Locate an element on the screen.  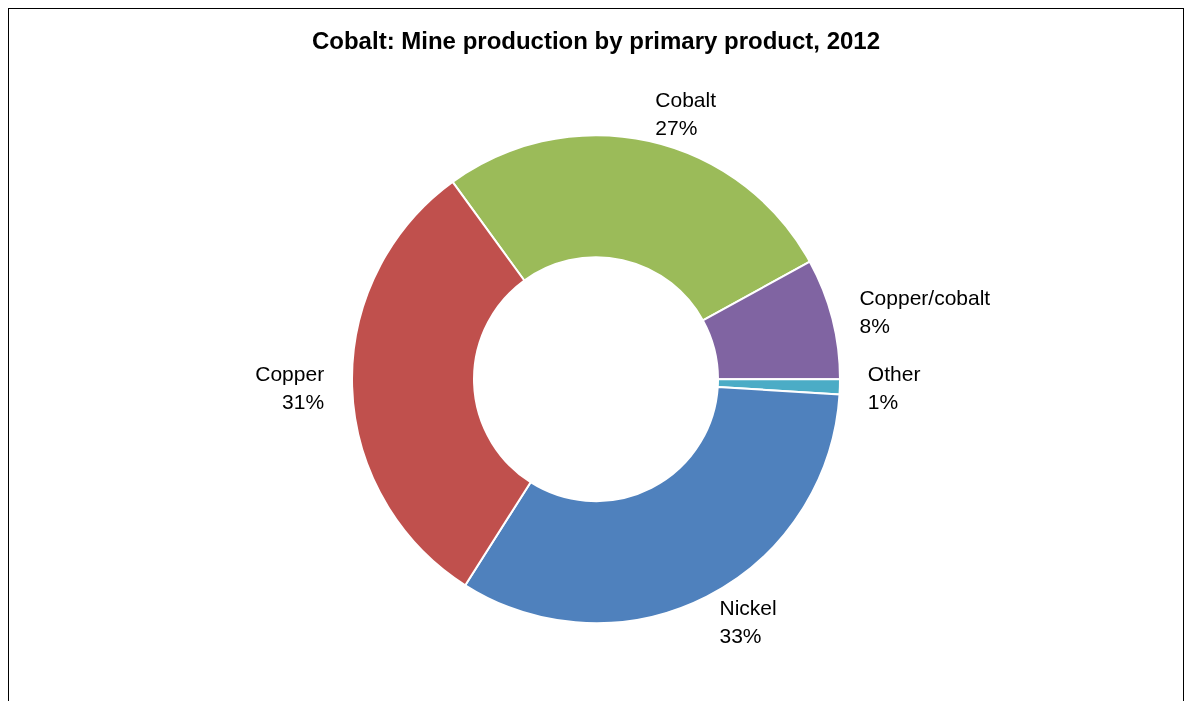
slice-label: Copper is located at coordinates (290, 374).